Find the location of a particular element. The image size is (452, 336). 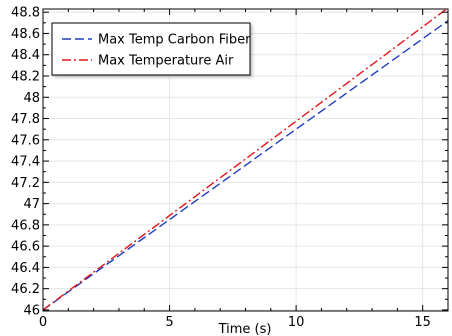

y-tick-label: 47.8 is located at coordinates (25, 119).